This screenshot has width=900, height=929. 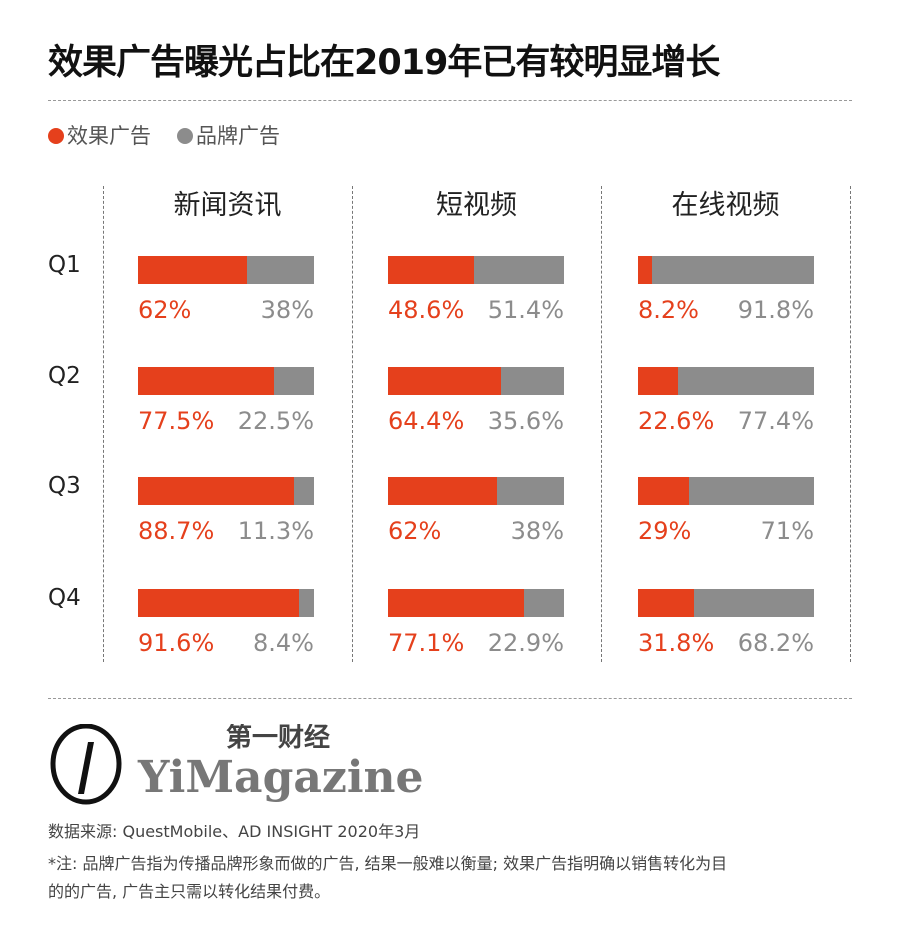 What do you see at coordinates (238, 136) in the screenshot?
I see `legend-label: 品牌广告` at bounding box center [238, 136].